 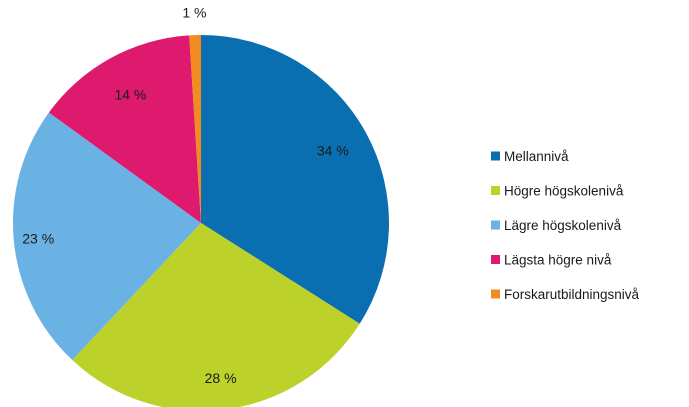 I want to click on data-label-5: 1 %, so click(x=194, y=13).